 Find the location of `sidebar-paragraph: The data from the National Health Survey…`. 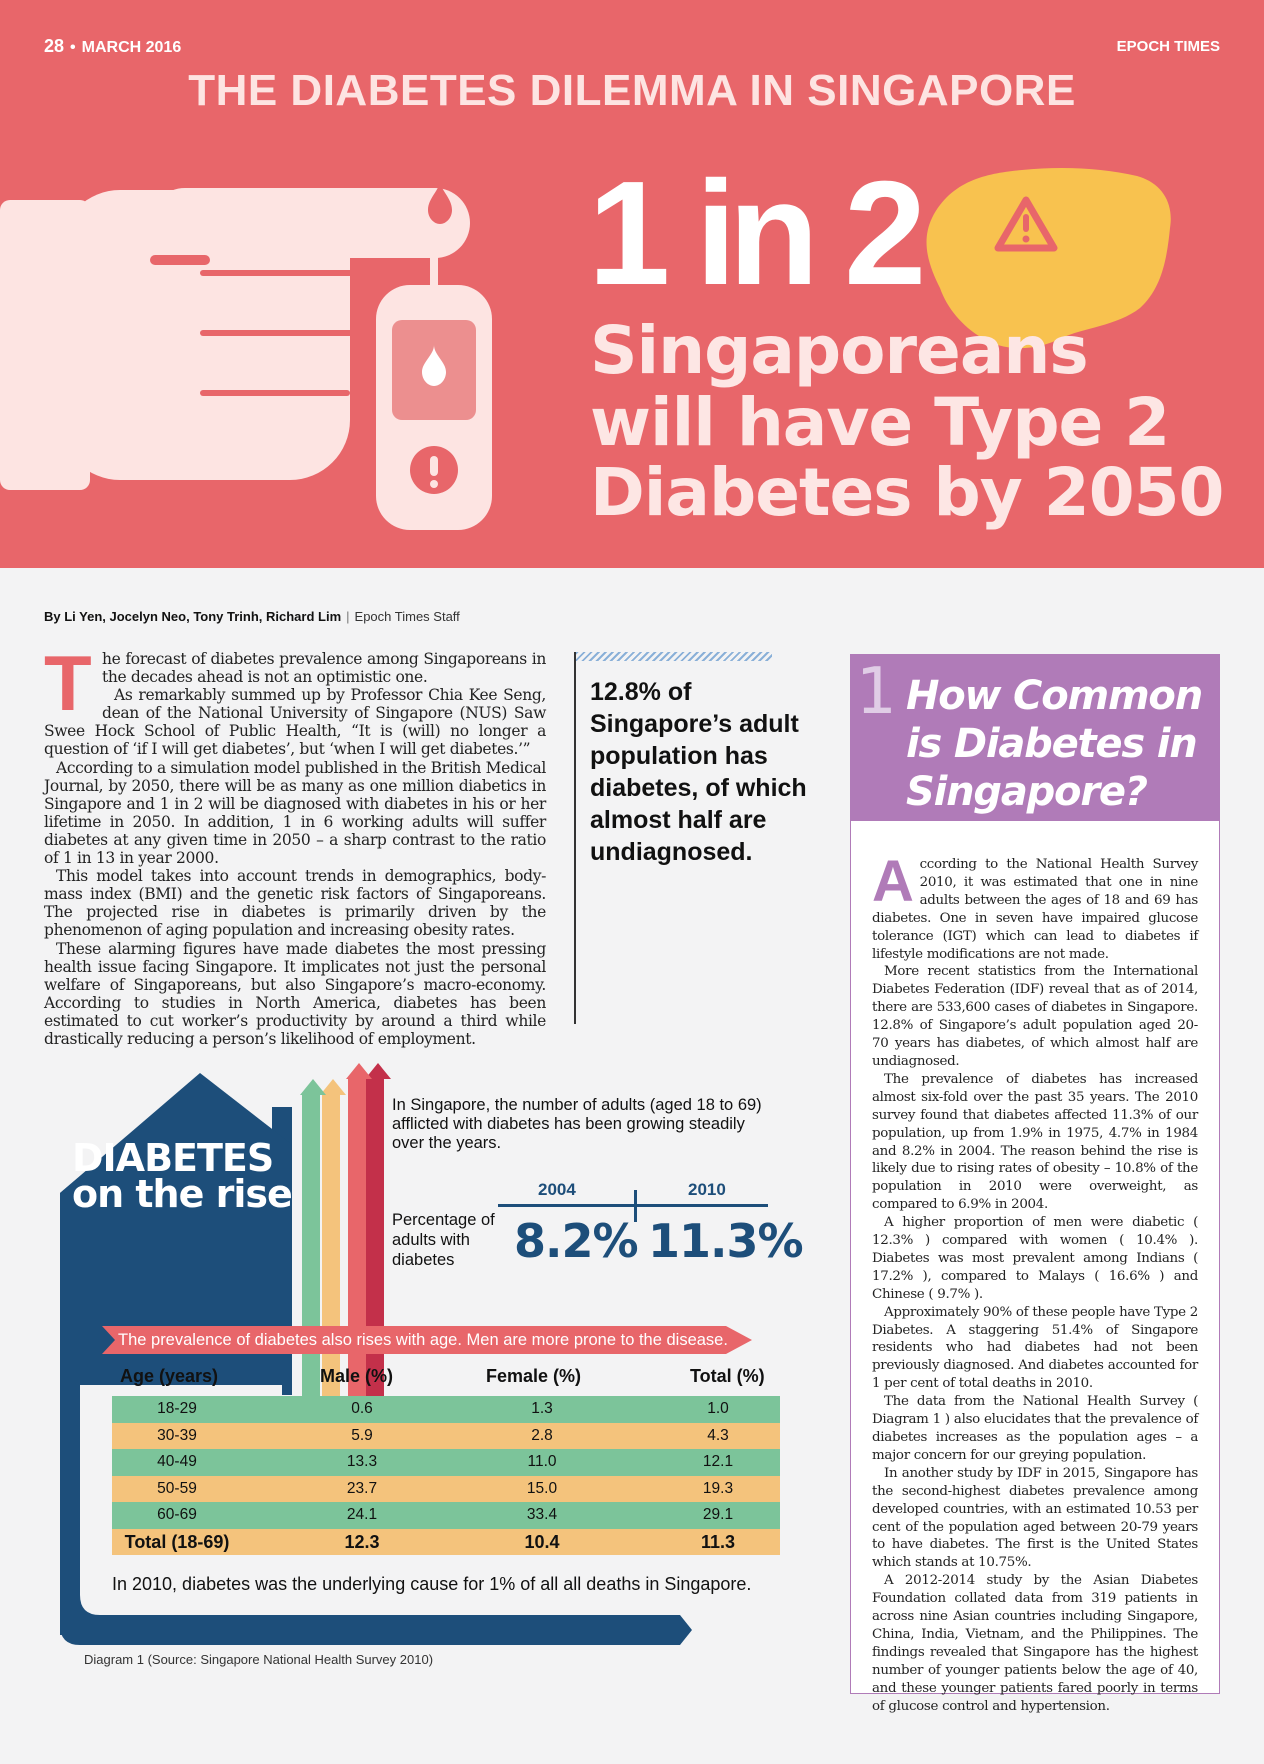

sidebar-paragraph: The data from the National Health Survey… is located at coordinates (1035, 1428).